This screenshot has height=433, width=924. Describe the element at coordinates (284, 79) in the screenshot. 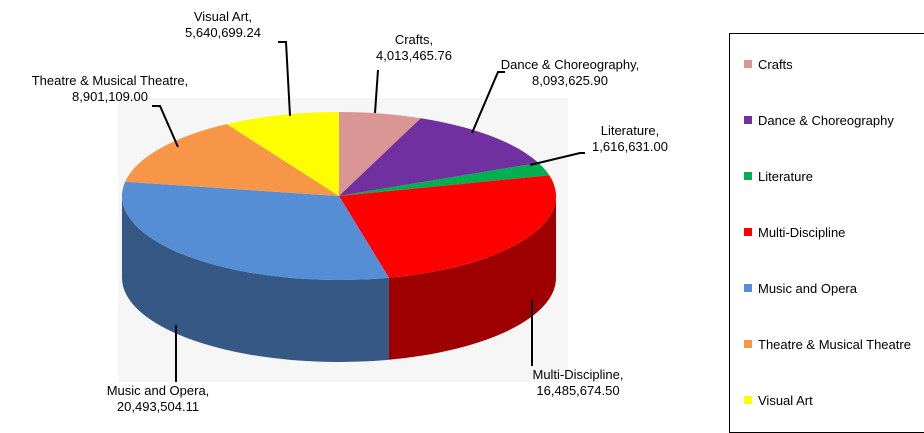

I see `leader-line-visual-art` at that location.